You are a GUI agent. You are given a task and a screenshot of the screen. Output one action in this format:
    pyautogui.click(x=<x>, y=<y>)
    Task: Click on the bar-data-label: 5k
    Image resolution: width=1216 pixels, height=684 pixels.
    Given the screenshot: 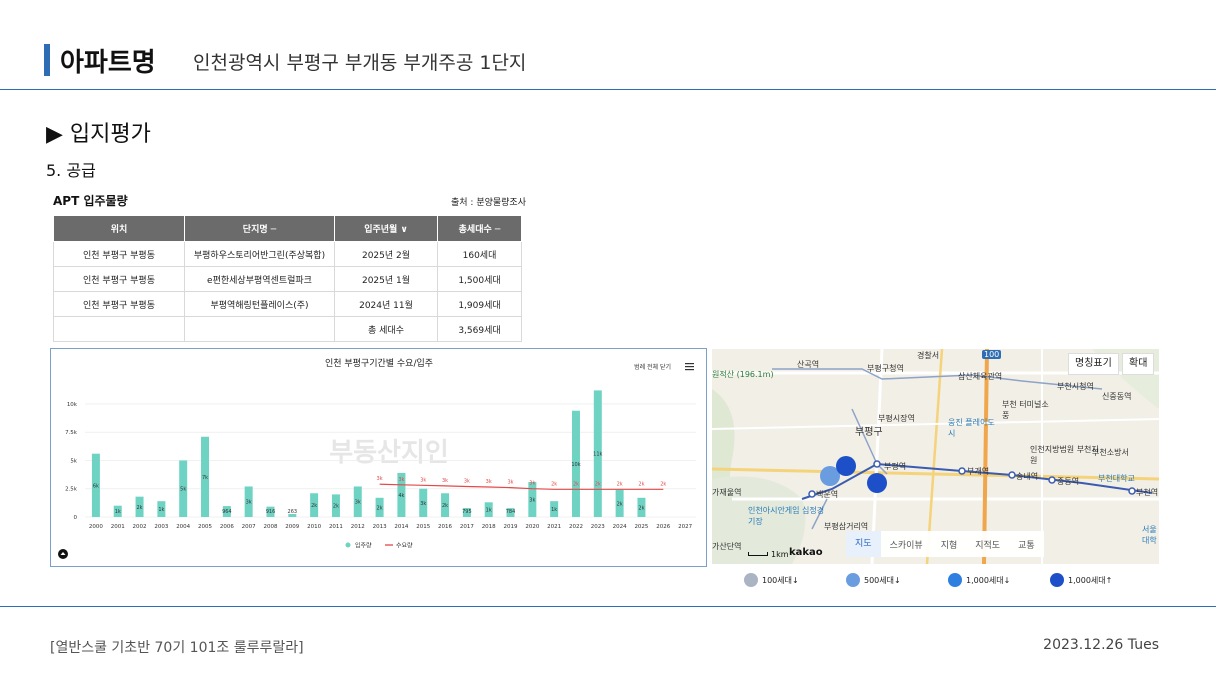 What is the action you would take?
    pyautogui.click(x=183, y=490)
    